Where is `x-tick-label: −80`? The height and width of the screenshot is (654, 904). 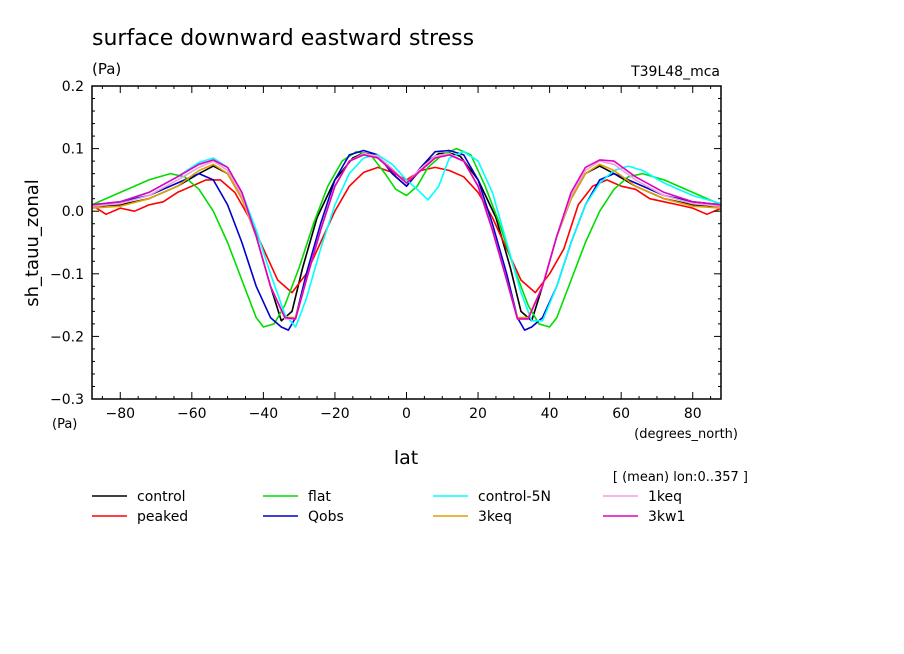 x-tick-label: −80 is located at coordinates (120, 414).